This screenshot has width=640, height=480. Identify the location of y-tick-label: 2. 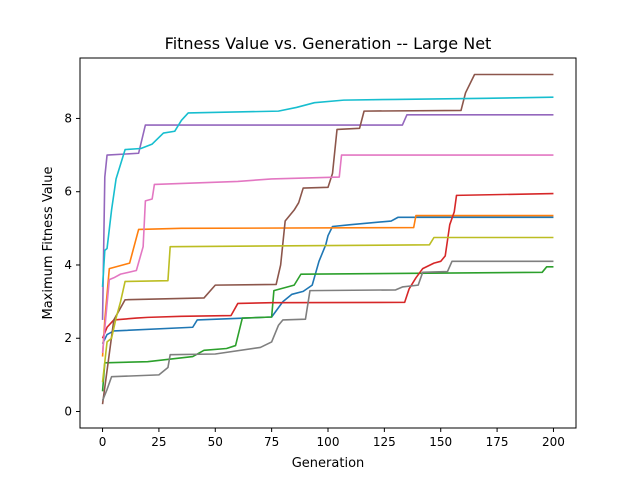
(68, 338).